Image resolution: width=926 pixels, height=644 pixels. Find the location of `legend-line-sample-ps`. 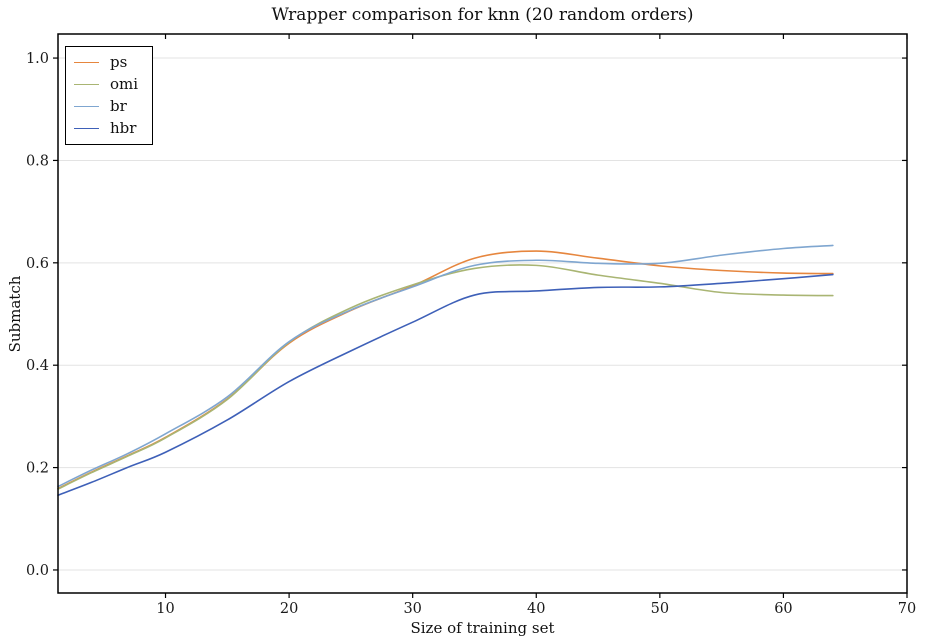

legend-line-sample-ps is located at coordinates (86, 63).